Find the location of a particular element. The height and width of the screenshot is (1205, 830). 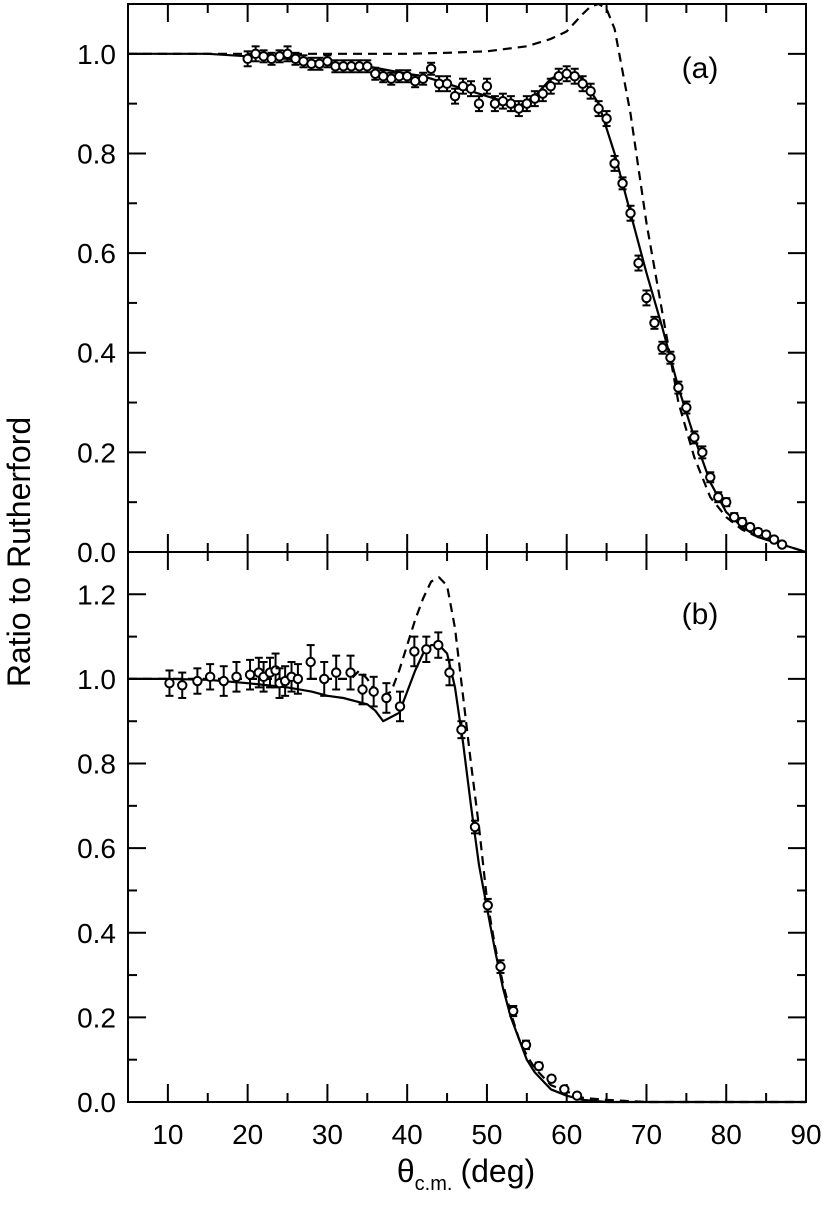

panel-label: (b) is located at coordinates (700, 614).